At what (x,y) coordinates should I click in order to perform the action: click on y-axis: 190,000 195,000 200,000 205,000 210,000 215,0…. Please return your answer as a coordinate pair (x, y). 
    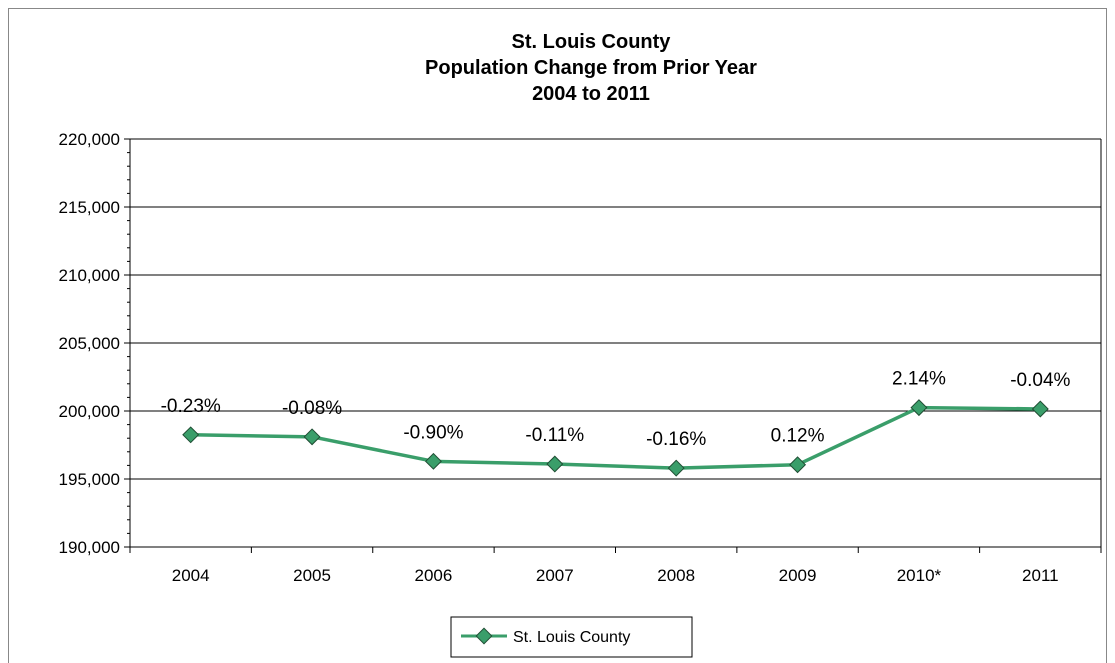
    Looking at the image, I should click on (95, 343).